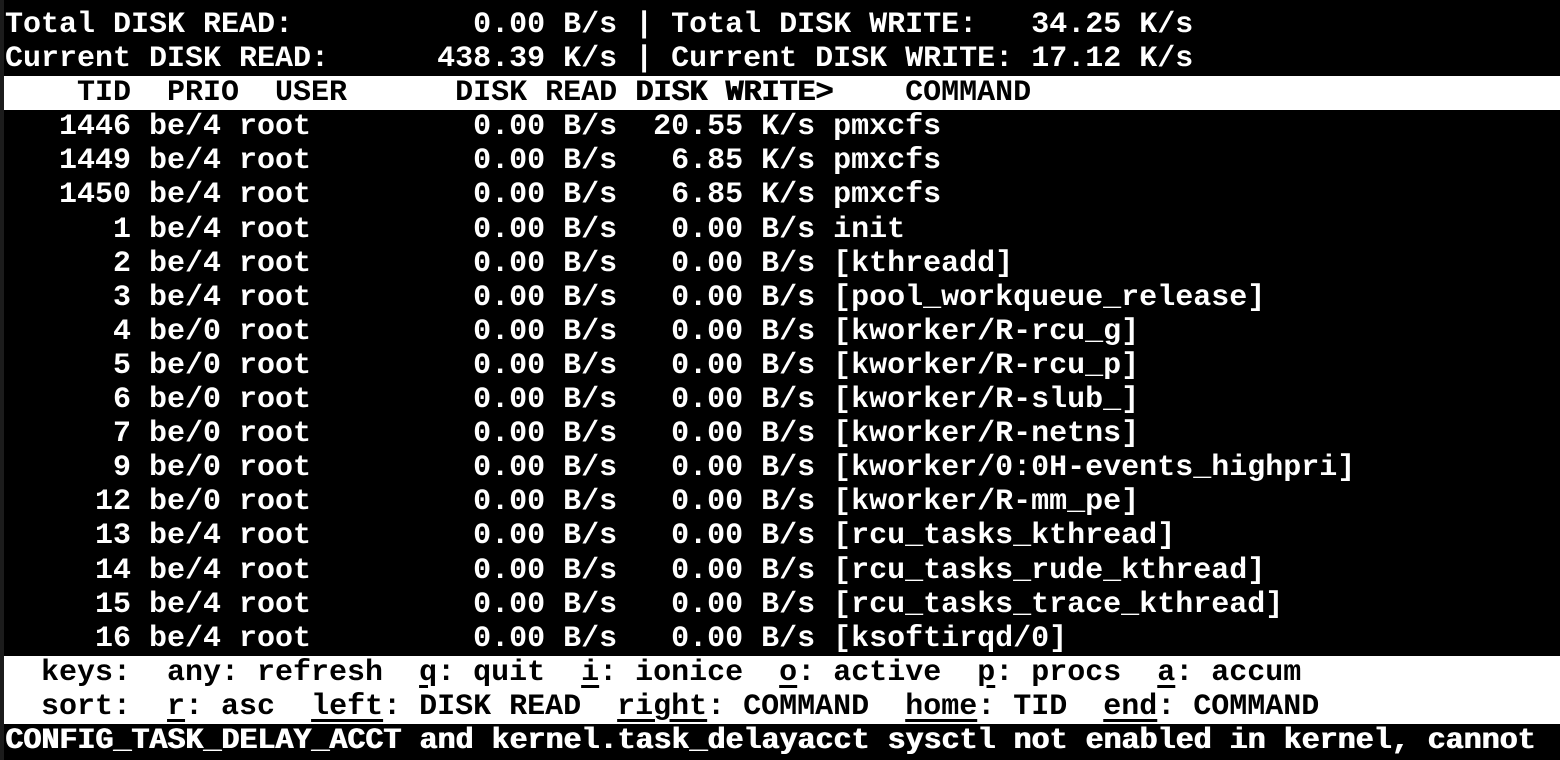  Describe the element at coordinates (932, 93) in the screenshot. I see `column-header-command: COMMAND` at that location.